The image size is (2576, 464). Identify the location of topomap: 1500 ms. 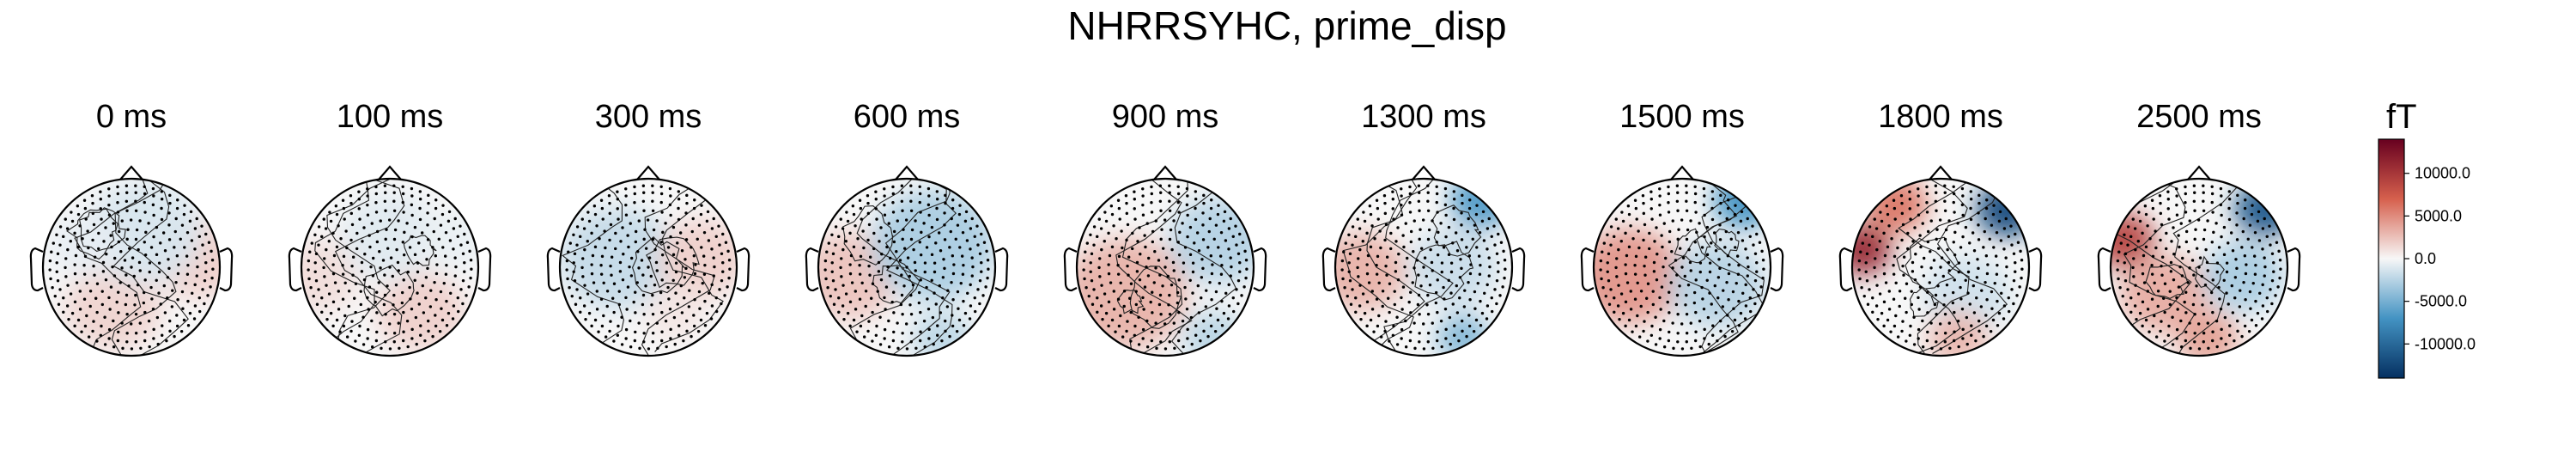
(1682, 228).